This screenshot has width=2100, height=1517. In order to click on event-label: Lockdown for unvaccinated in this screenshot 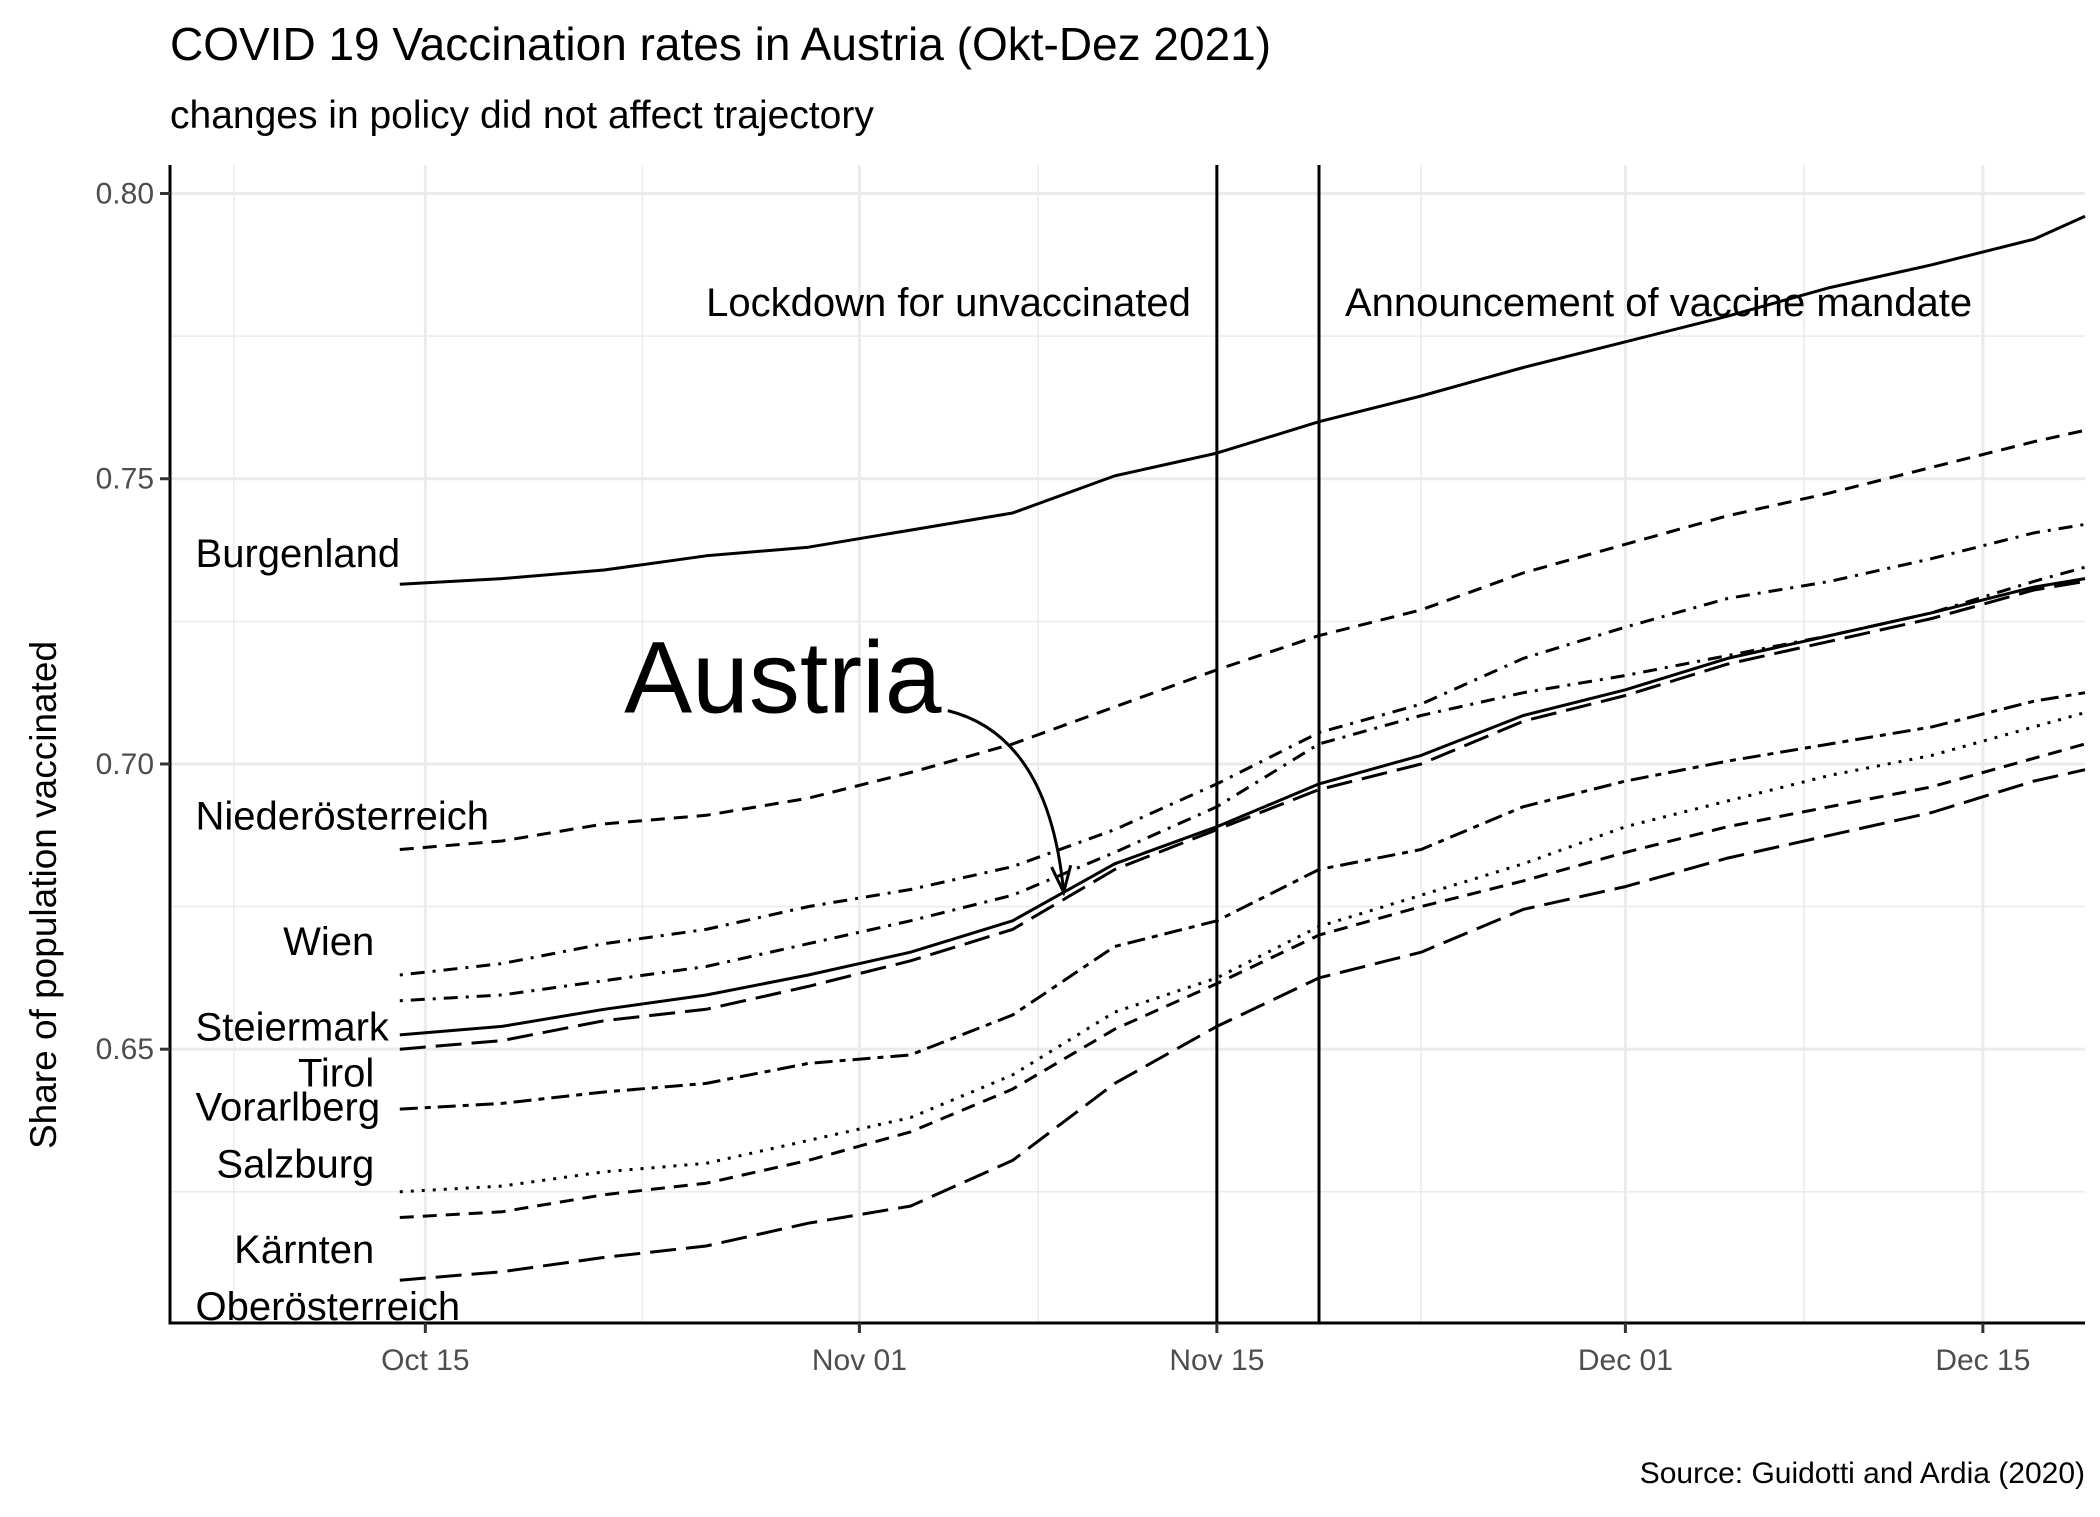, I will do `click(948, 303)`.